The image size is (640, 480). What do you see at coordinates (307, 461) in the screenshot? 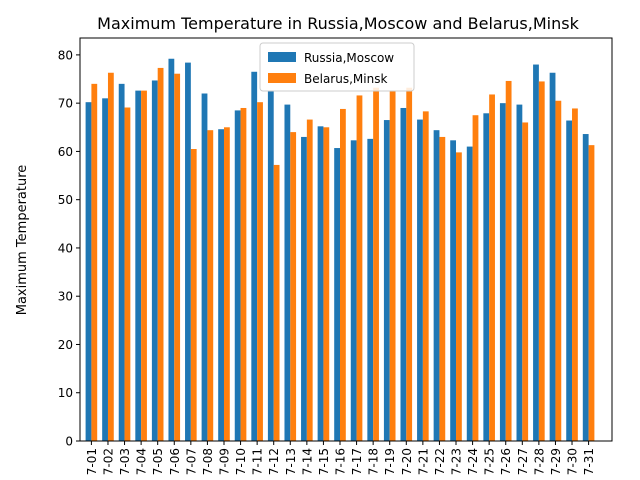
I see `x-tick-label: 7-14` at bounding box center [307, 461].